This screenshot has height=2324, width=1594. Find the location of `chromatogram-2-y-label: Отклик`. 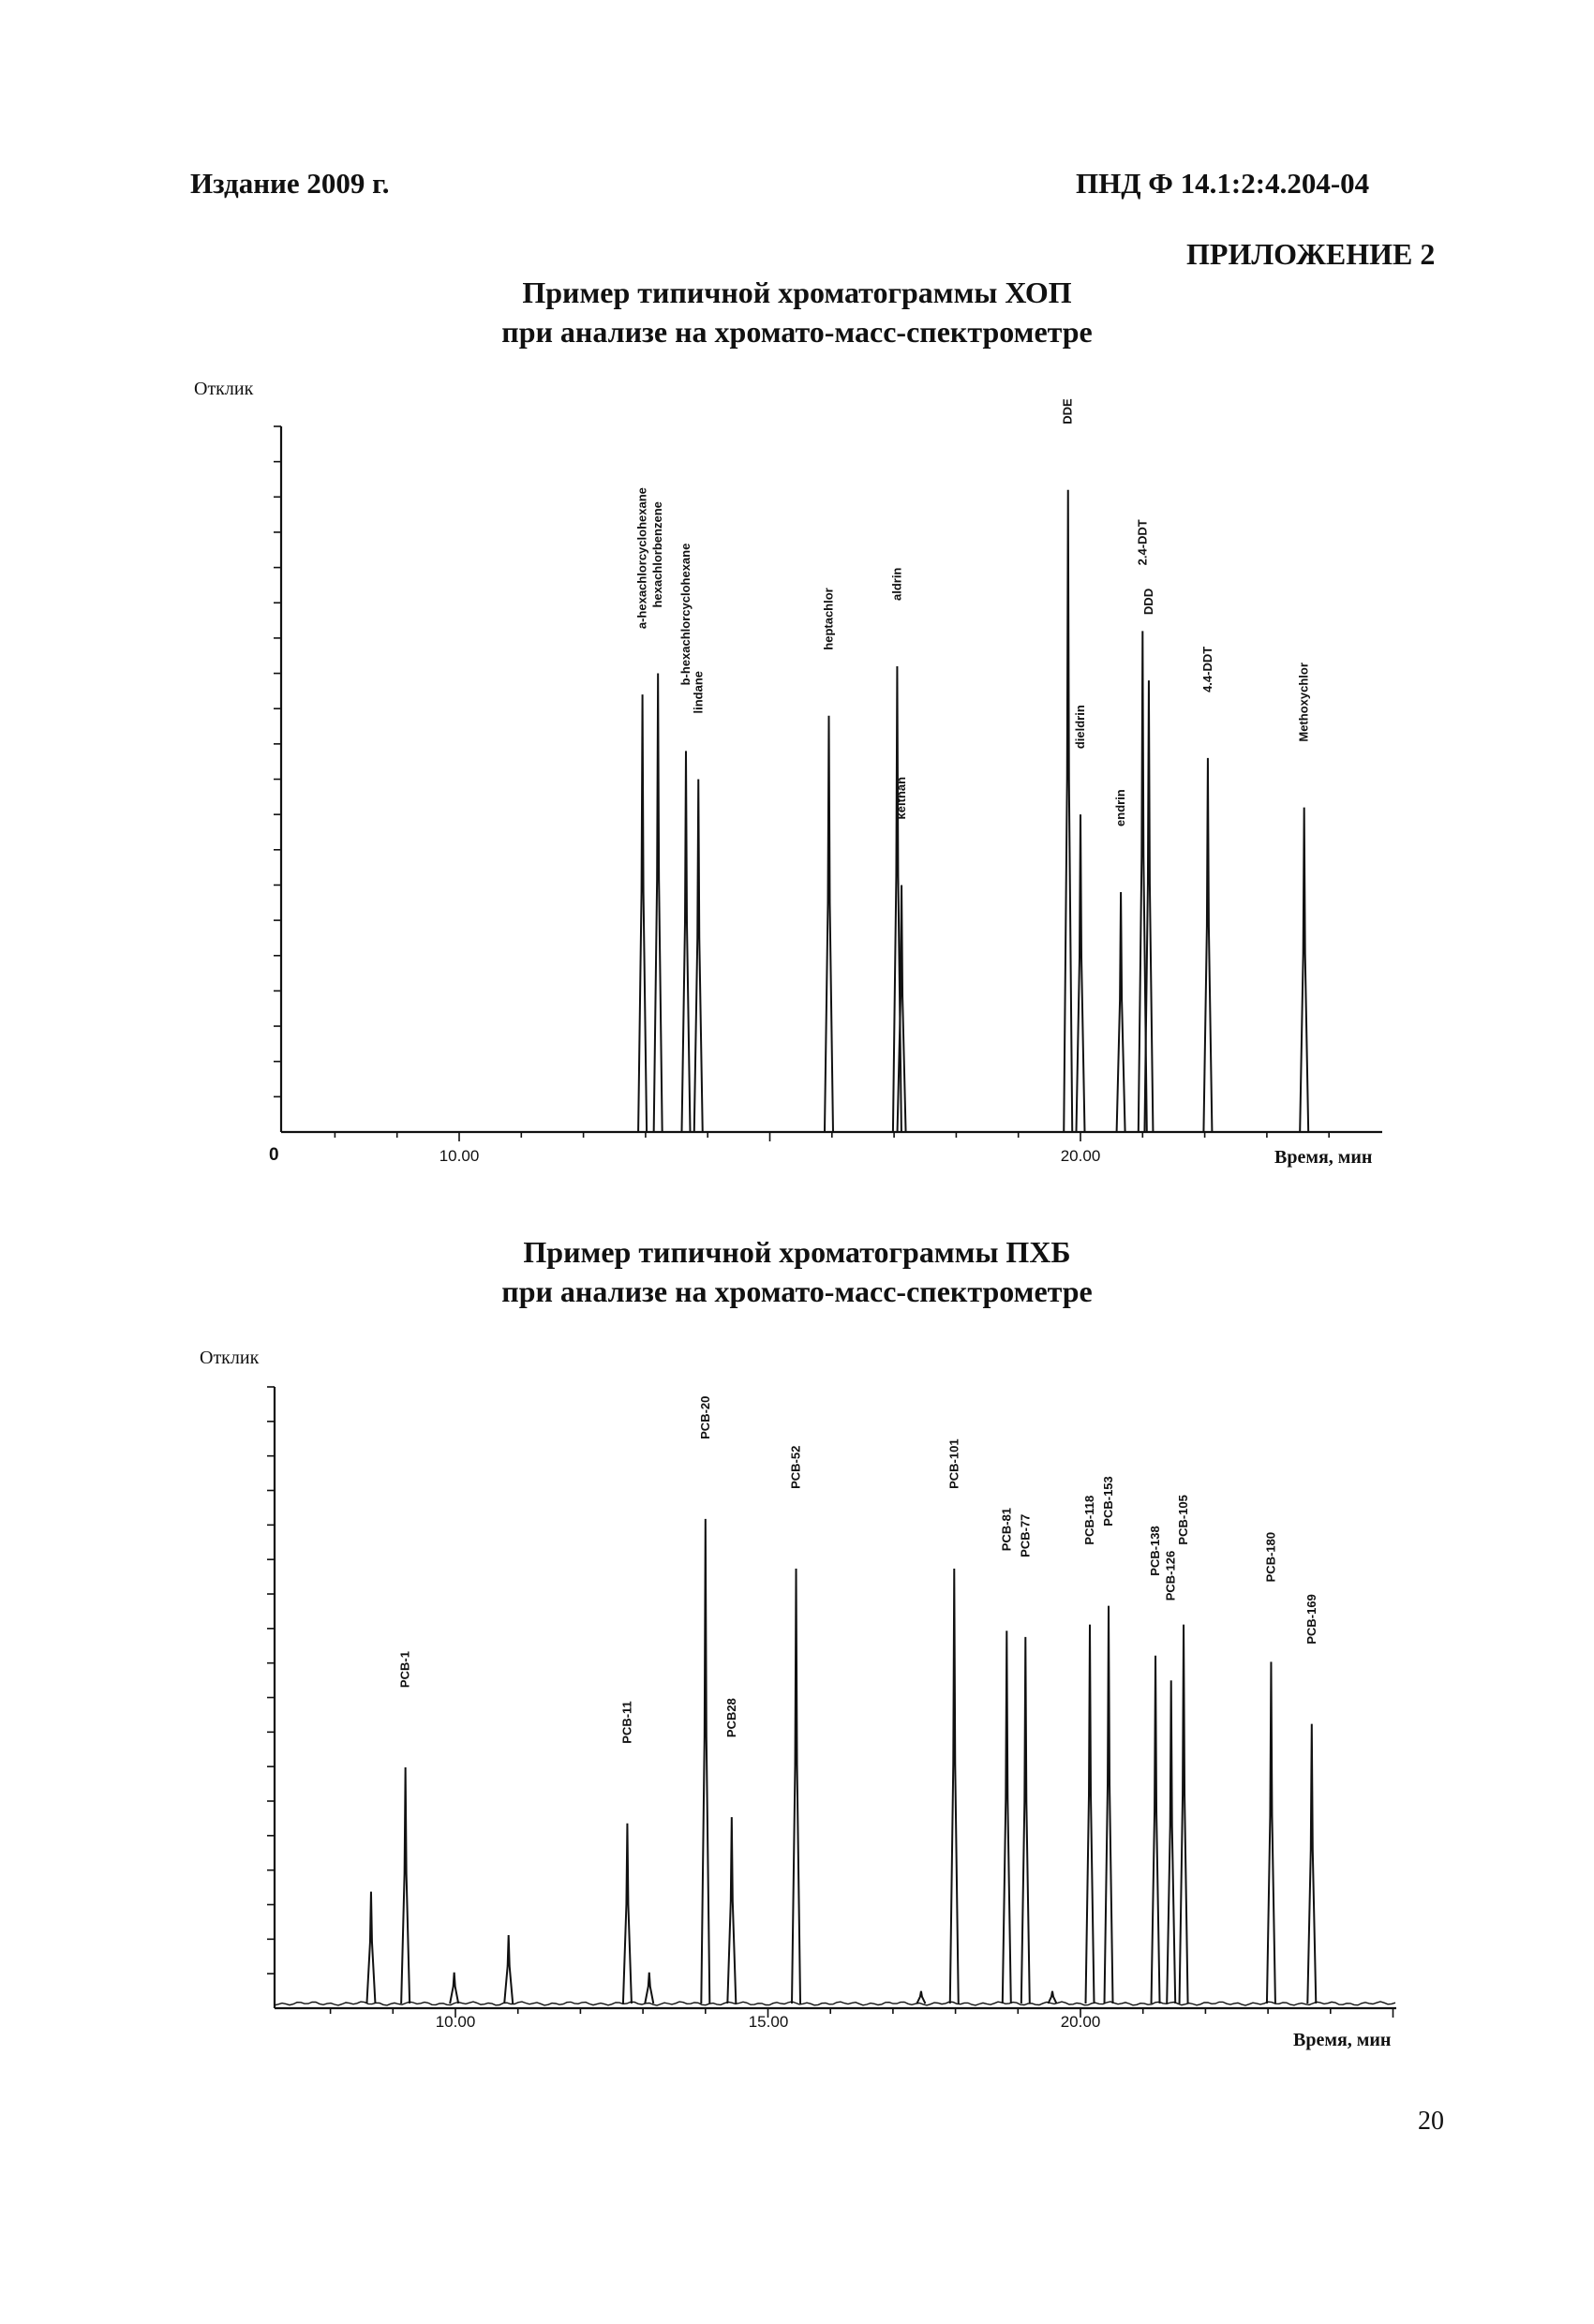

chromatogram-2-y-label: Отклик is located at coordinates (230, 1358).